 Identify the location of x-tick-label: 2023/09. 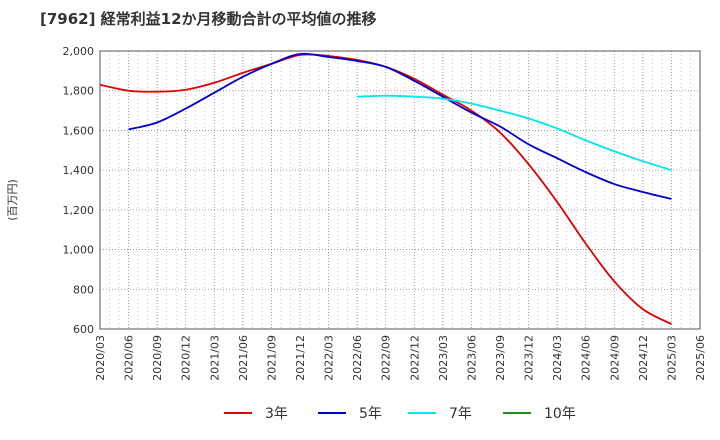
(500, 358).